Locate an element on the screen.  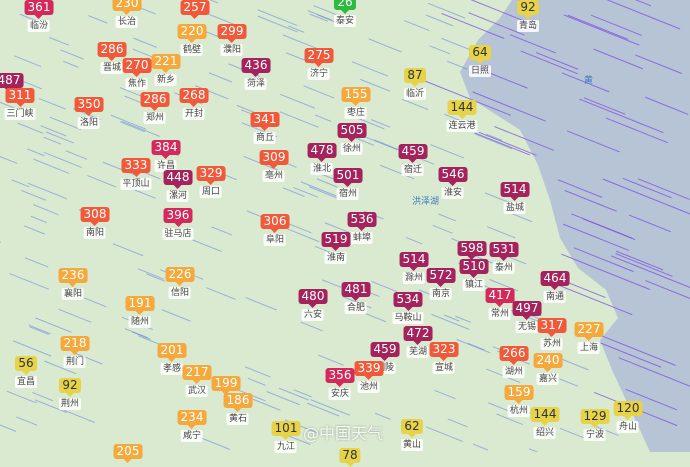
aqi-marker: 266 湖州 is located at coordinates (514, 362).